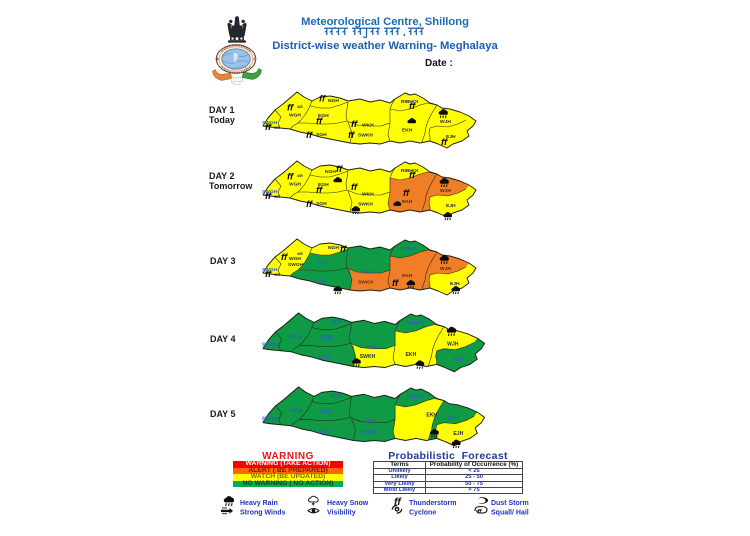 The height and width of the screenshot is (536, 750). Describe the element at coordinates (348, 503) in the screenshot. I see `svg-text: Heavy Snow` at that location.